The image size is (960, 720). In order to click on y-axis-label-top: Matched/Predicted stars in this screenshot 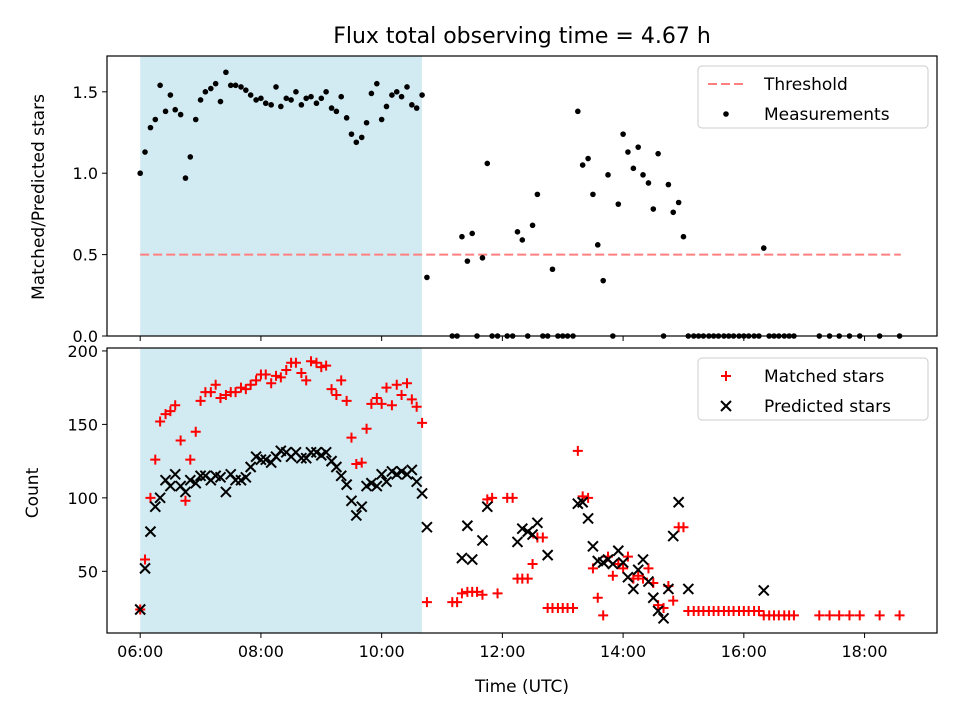, I will do `click(39, 197)`.